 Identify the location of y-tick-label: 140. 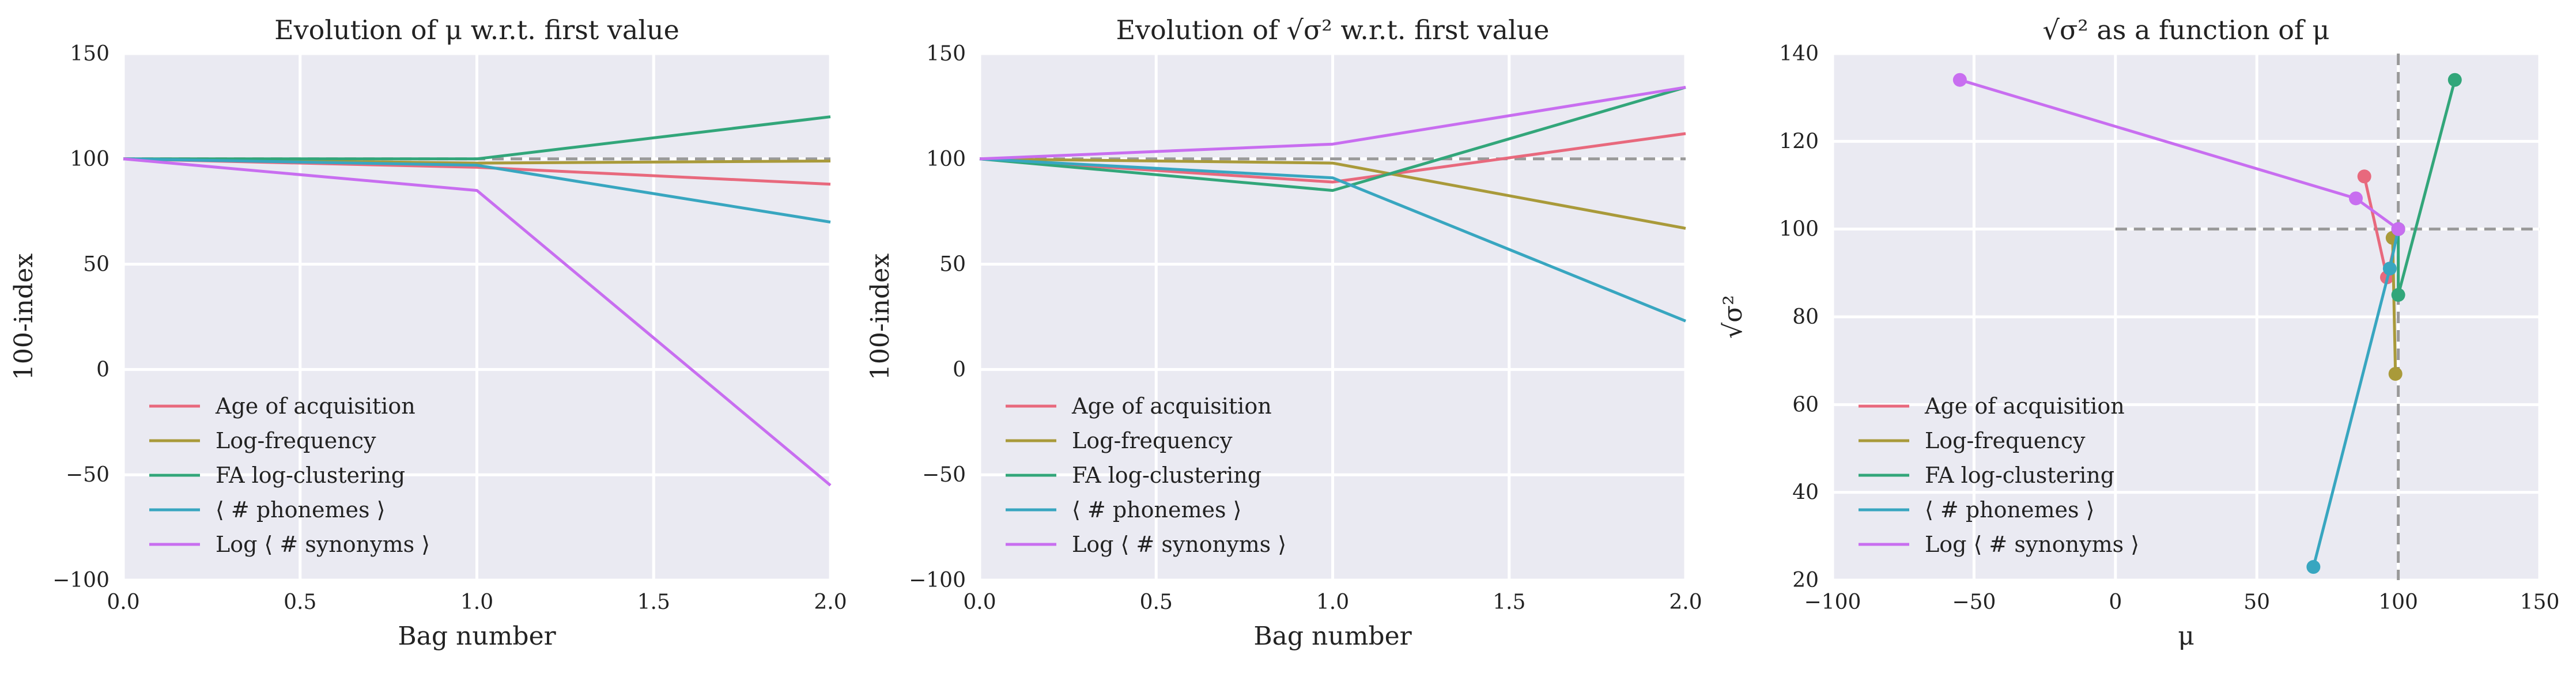
(1799, 54).